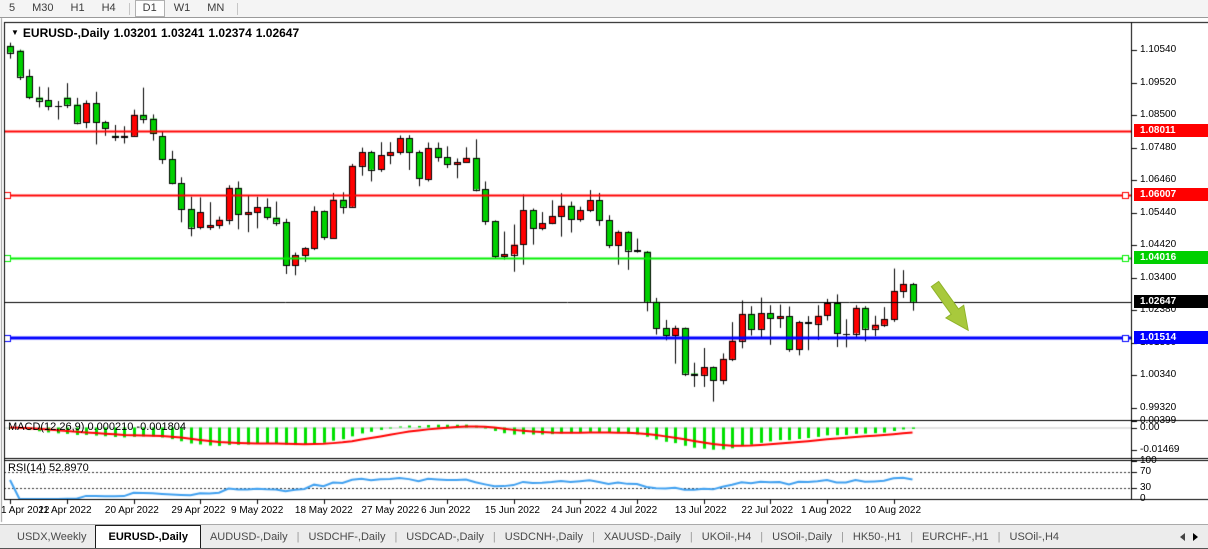 The width and height of the screenshot is (1208, 549). What do you see at coordinates (25, 510) in the screenshot?
I see `date-axis-label: 1 Apr 2022` at bounding box center [25, 510].